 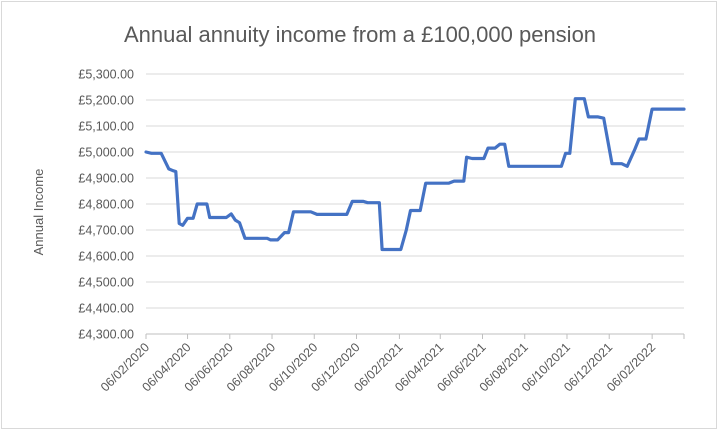 I want to click on y-tick-label: £4,900.00, so click(x=106, y=179).